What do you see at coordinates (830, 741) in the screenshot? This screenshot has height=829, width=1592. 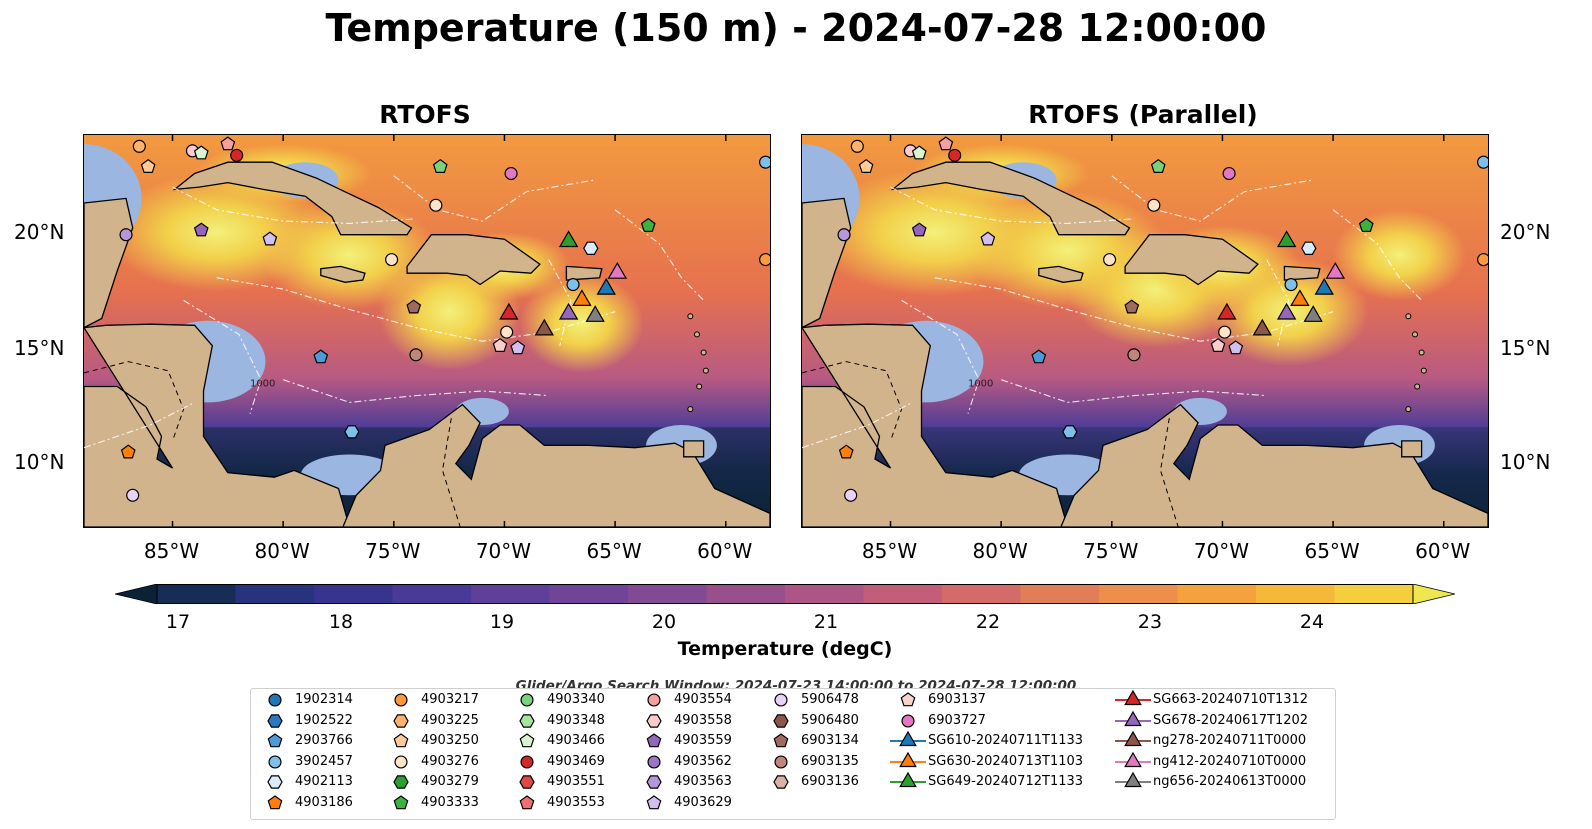 I see `legend-label: 6903134` at bounding box center [830, 741].